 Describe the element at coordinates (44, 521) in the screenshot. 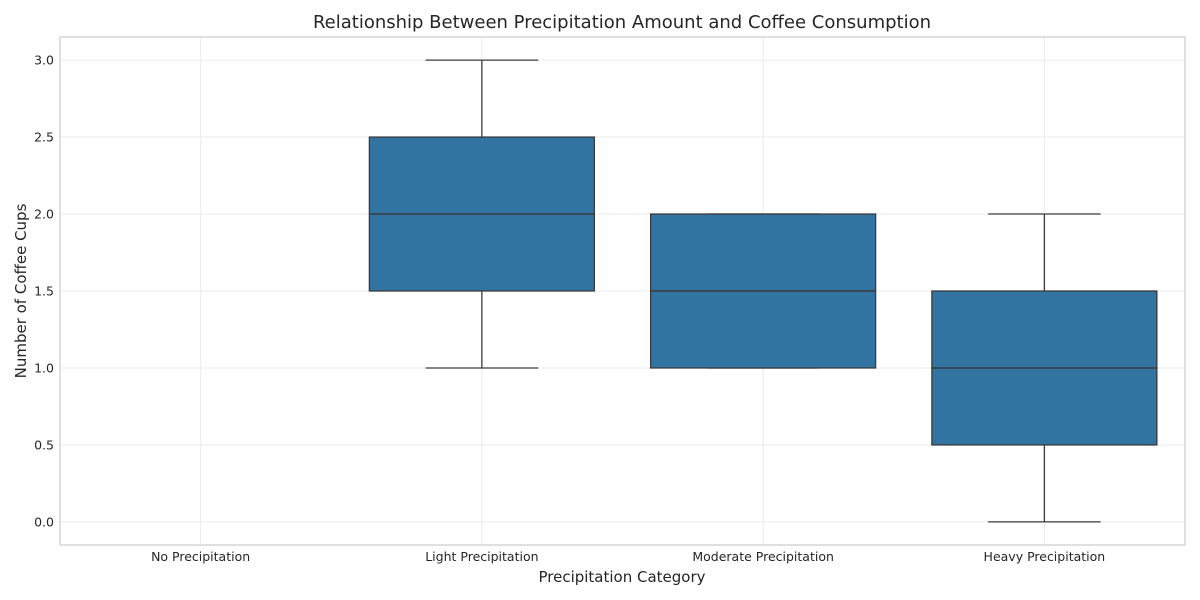

I see `y-tick-label: 0.0` at that location.